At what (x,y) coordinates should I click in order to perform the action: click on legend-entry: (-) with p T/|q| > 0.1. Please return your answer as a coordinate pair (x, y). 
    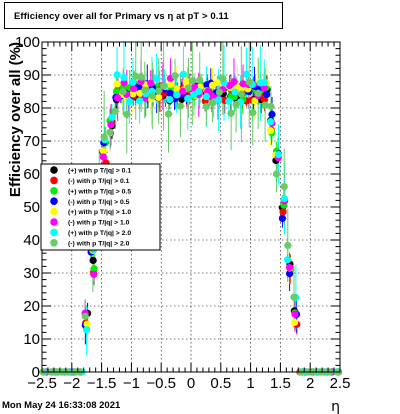
    Looking at the image, I should click on (99, 181).